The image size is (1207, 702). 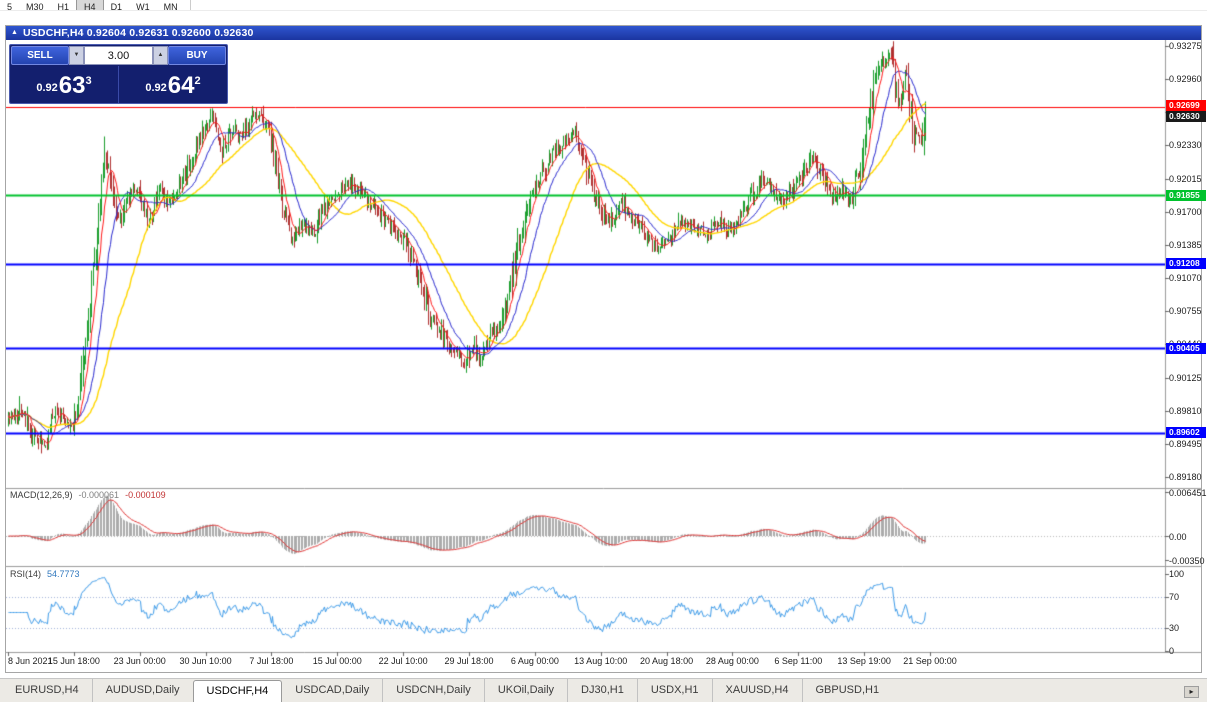 I want to click on tab-usdcnh-daily: USDCNH,Daily, so click(x=433, y=690).